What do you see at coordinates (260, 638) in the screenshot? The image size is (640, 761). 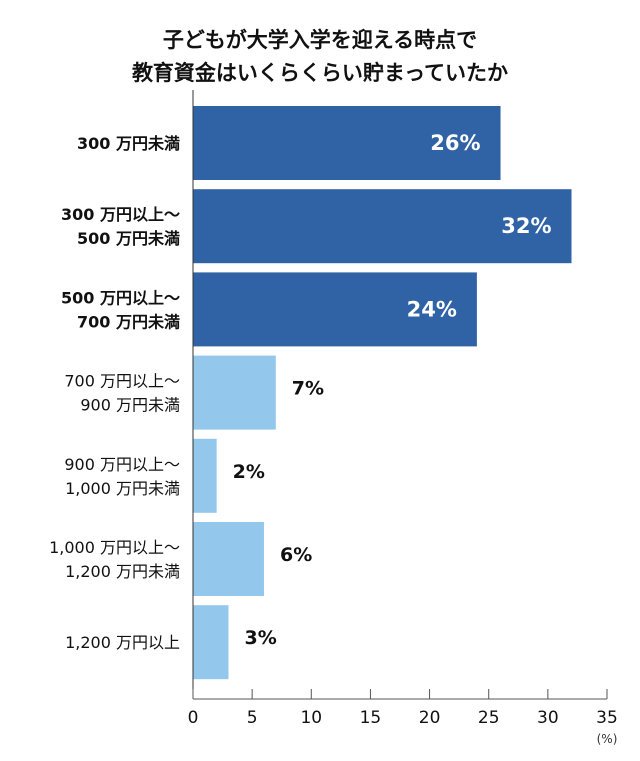 I see `data-label: 3%` at bounding box center [260, 638].